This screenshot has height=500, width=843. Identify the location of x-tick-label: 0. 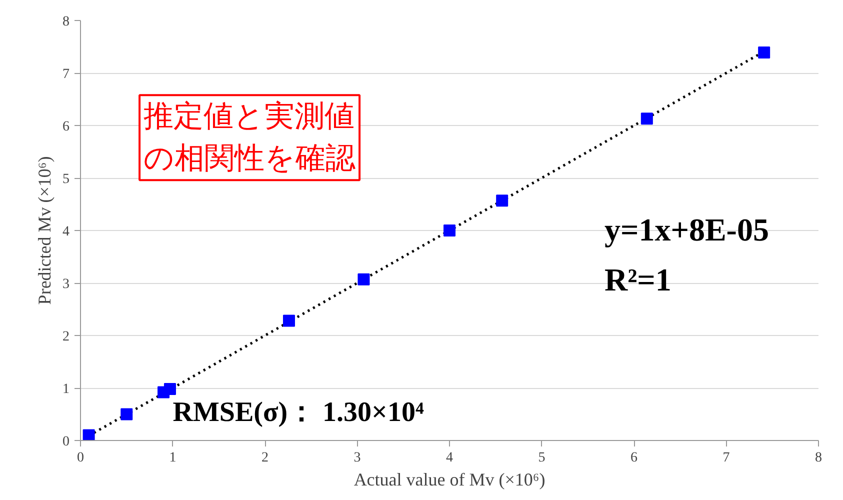
(80, 458).